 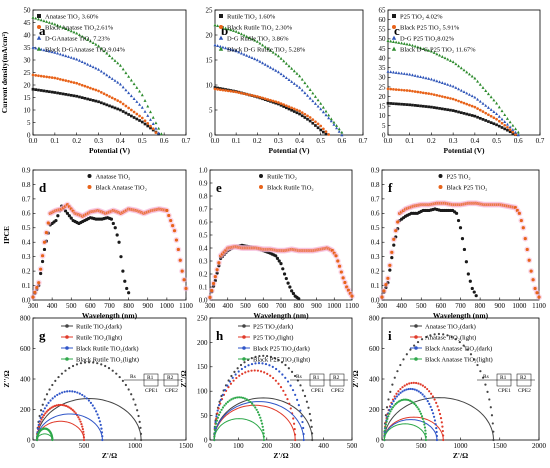 What do you see at coordinates (33, 446) in the screenshot?
I see `x-tick-label: 0` at bounding box center [33, 446].